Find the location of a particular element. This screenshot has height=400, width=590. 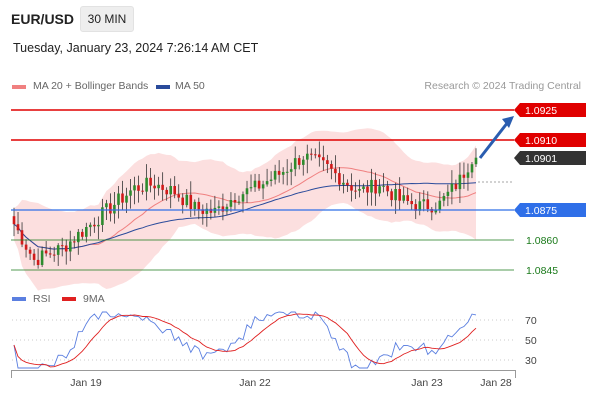

rsi-ma-line is located at coordinates (245, 340).